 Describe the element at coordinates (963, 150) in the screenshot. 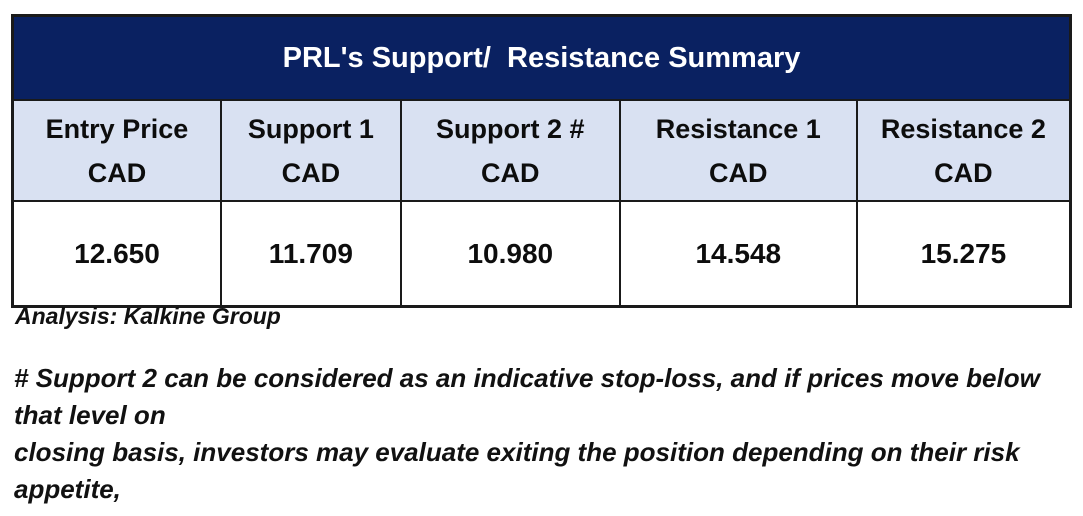

I see `column-header-resistance-2: Resistance 2 CAD` at that location.